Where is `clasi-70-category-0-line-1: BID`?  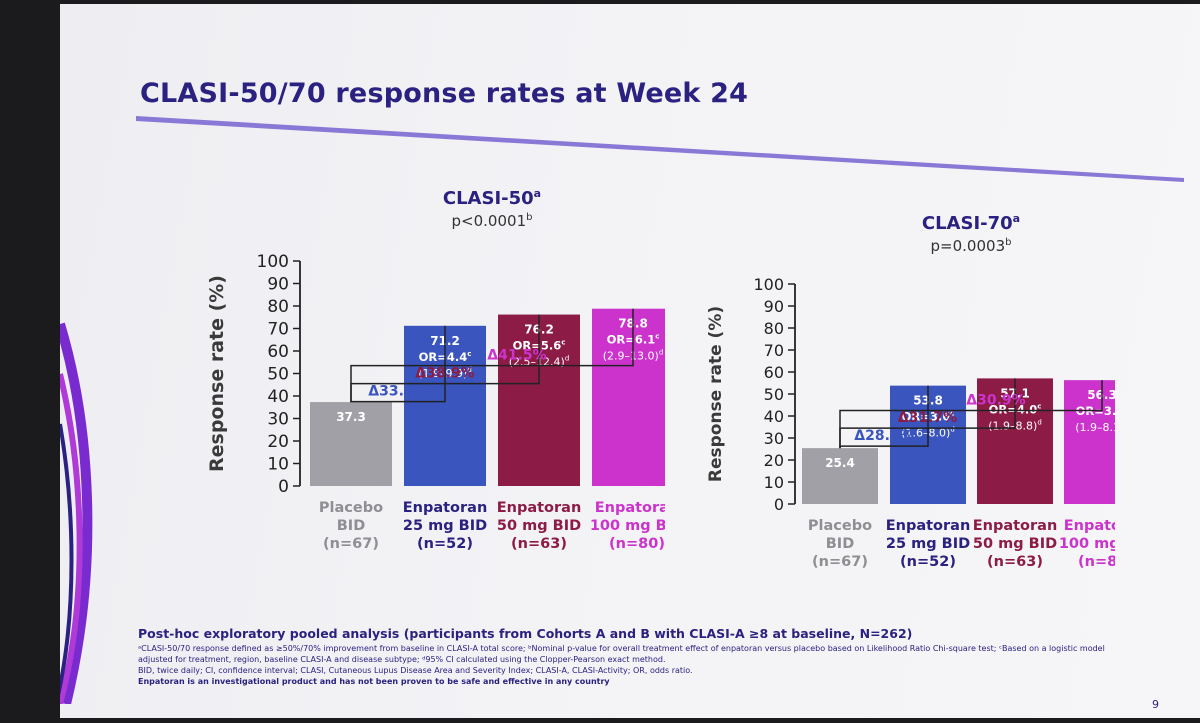 clasi-70-category-0-line-1: BID is located at coordinates (840, 544).